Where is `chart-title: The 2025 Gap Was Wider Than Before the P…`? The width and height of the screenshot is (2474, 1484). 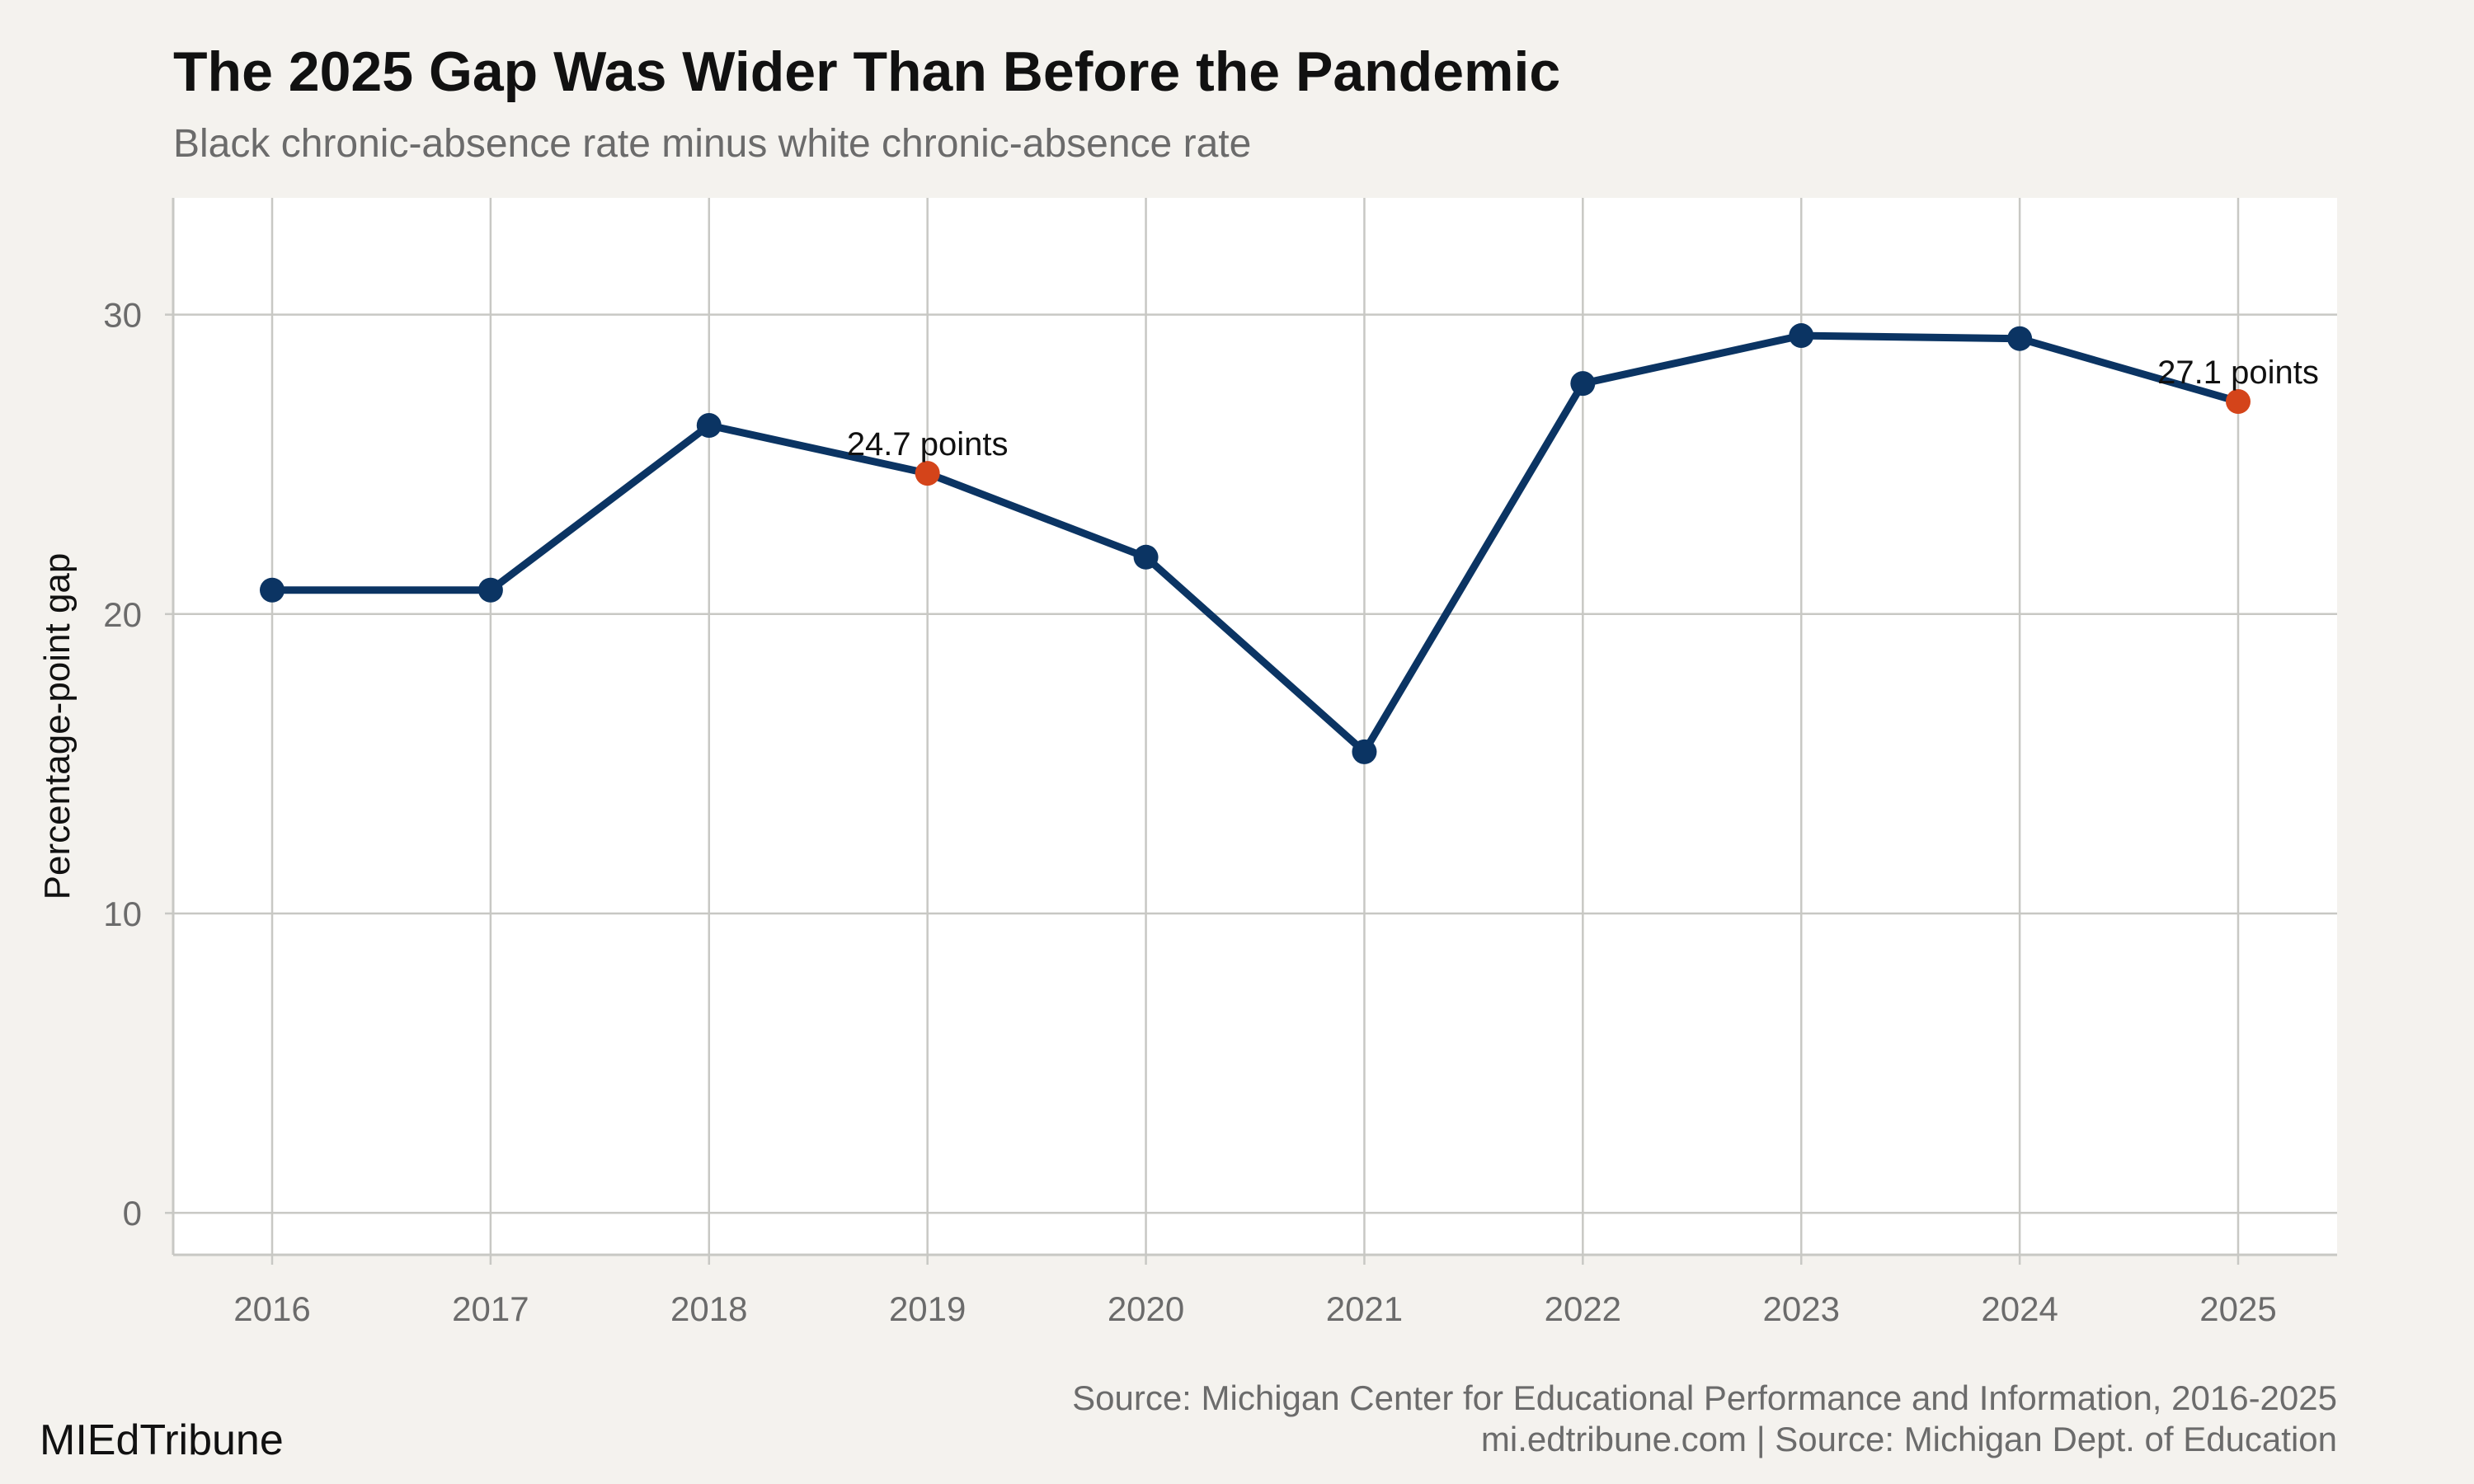 chart-title: The 2025 Gap Was Wider Than Before the P… is located at coordinates (866, 71).